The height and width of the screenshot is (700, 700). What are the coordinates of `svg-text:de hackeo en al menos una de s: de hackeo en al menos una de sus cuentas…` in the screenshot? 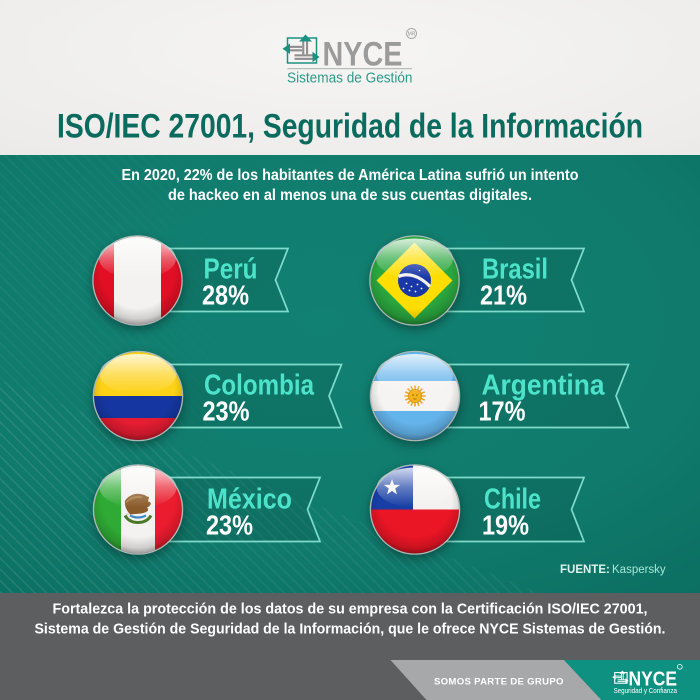 It's located at (350, 195).